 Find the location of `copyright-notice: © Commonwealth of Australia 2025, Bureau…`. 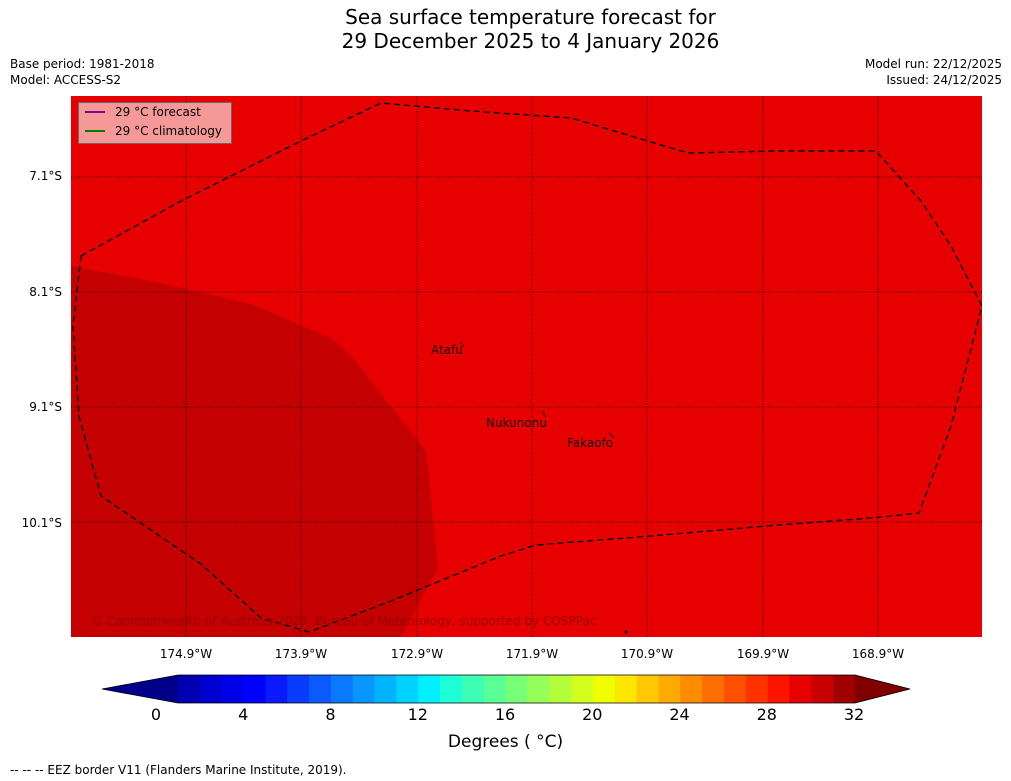

copyright-notice: © Commonwealth of Australia 2025, Bureau… is located at coordinates (344, 621).